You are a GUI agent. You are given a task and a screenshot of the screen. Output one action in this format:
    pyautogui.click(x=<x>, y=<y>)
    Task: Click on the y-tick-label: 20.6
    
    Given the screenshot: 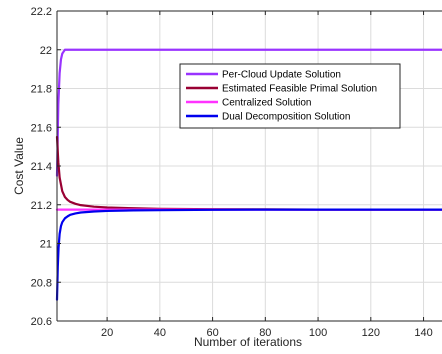 What is the action you would take?
    pyautogui.click(x=41, y=322)
    